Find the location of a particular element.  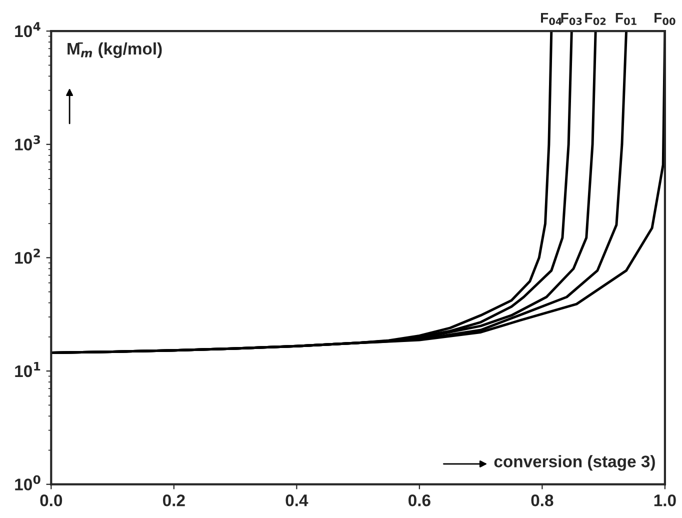

x-tick-label: 0.4 is located at coordinates (297, 500).